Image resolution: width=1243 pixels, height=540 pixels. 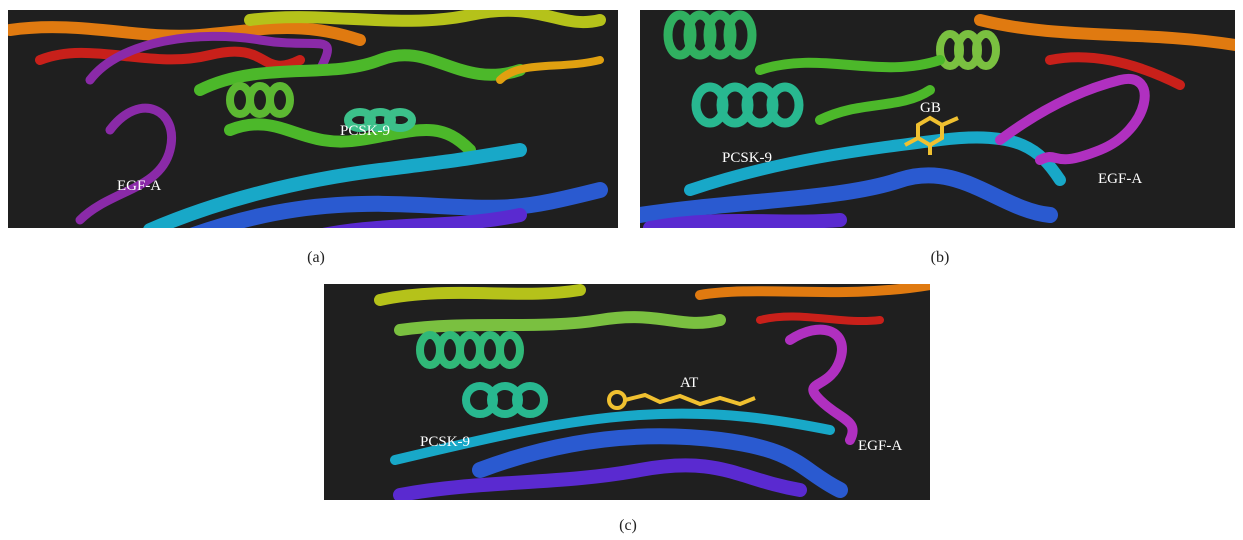 What do you see at coordinates (316, 257) in the screenshot?
I see `panel-caption: (a)` at bounding box center [316, 257].